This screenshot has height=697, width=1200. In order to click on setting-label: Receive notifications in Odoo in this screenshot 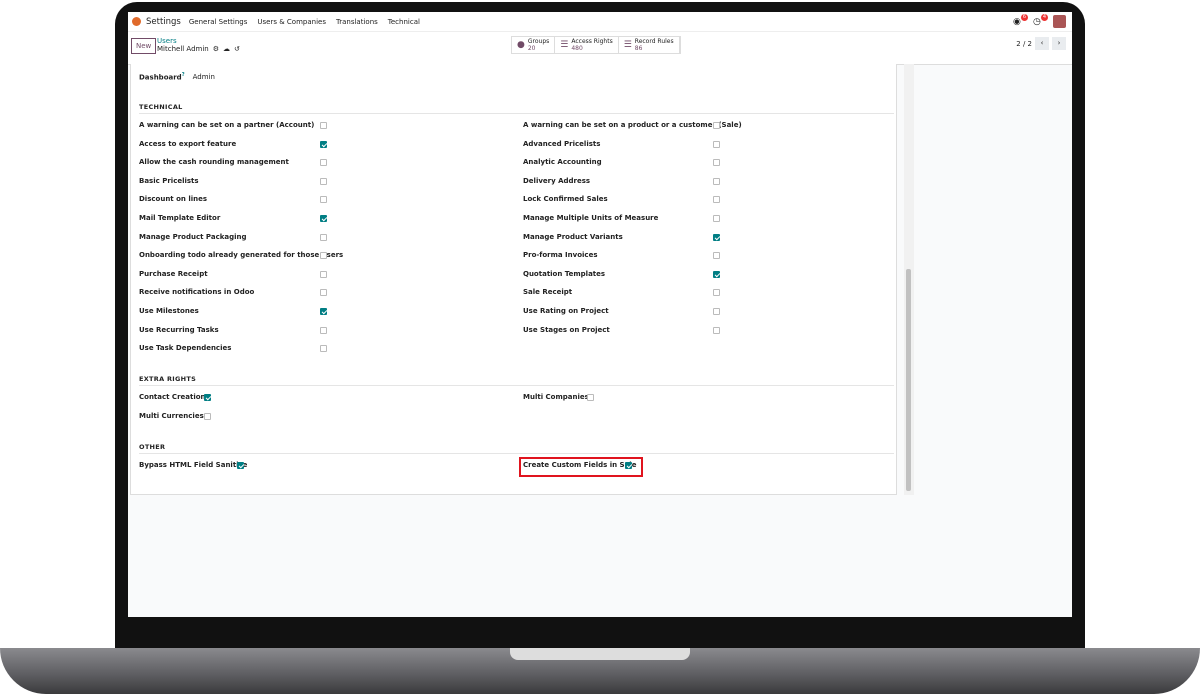, I will do `click(197, 292)`.